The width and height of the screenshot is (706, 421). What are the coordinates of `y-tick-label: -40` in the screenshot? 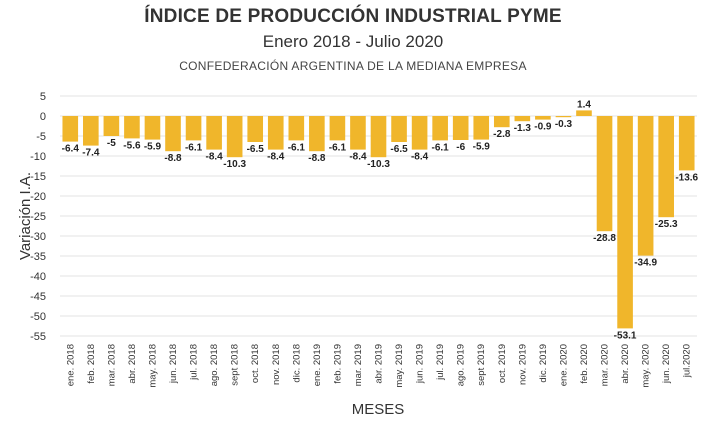 It's located at (38, 277).